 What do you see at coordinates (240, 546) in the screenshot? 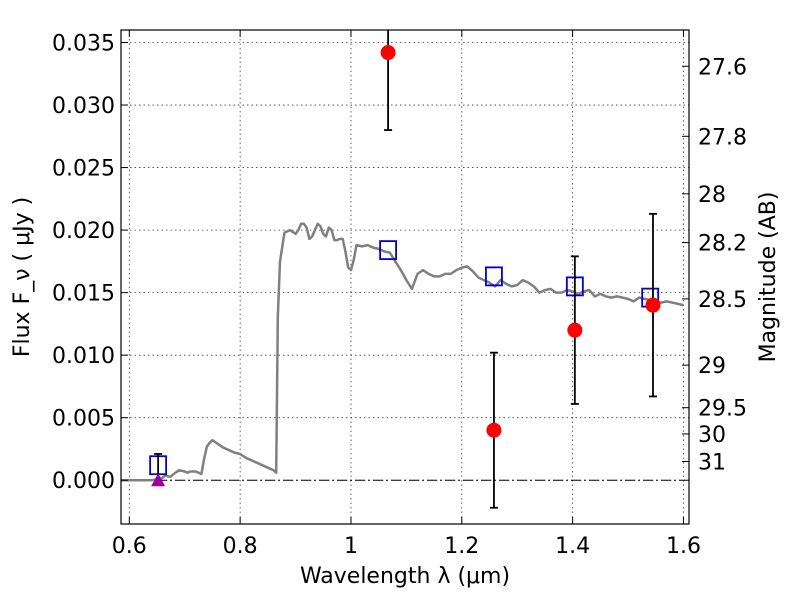
I see `x-tick-label: 0.8` at bounding box center [240, 546].